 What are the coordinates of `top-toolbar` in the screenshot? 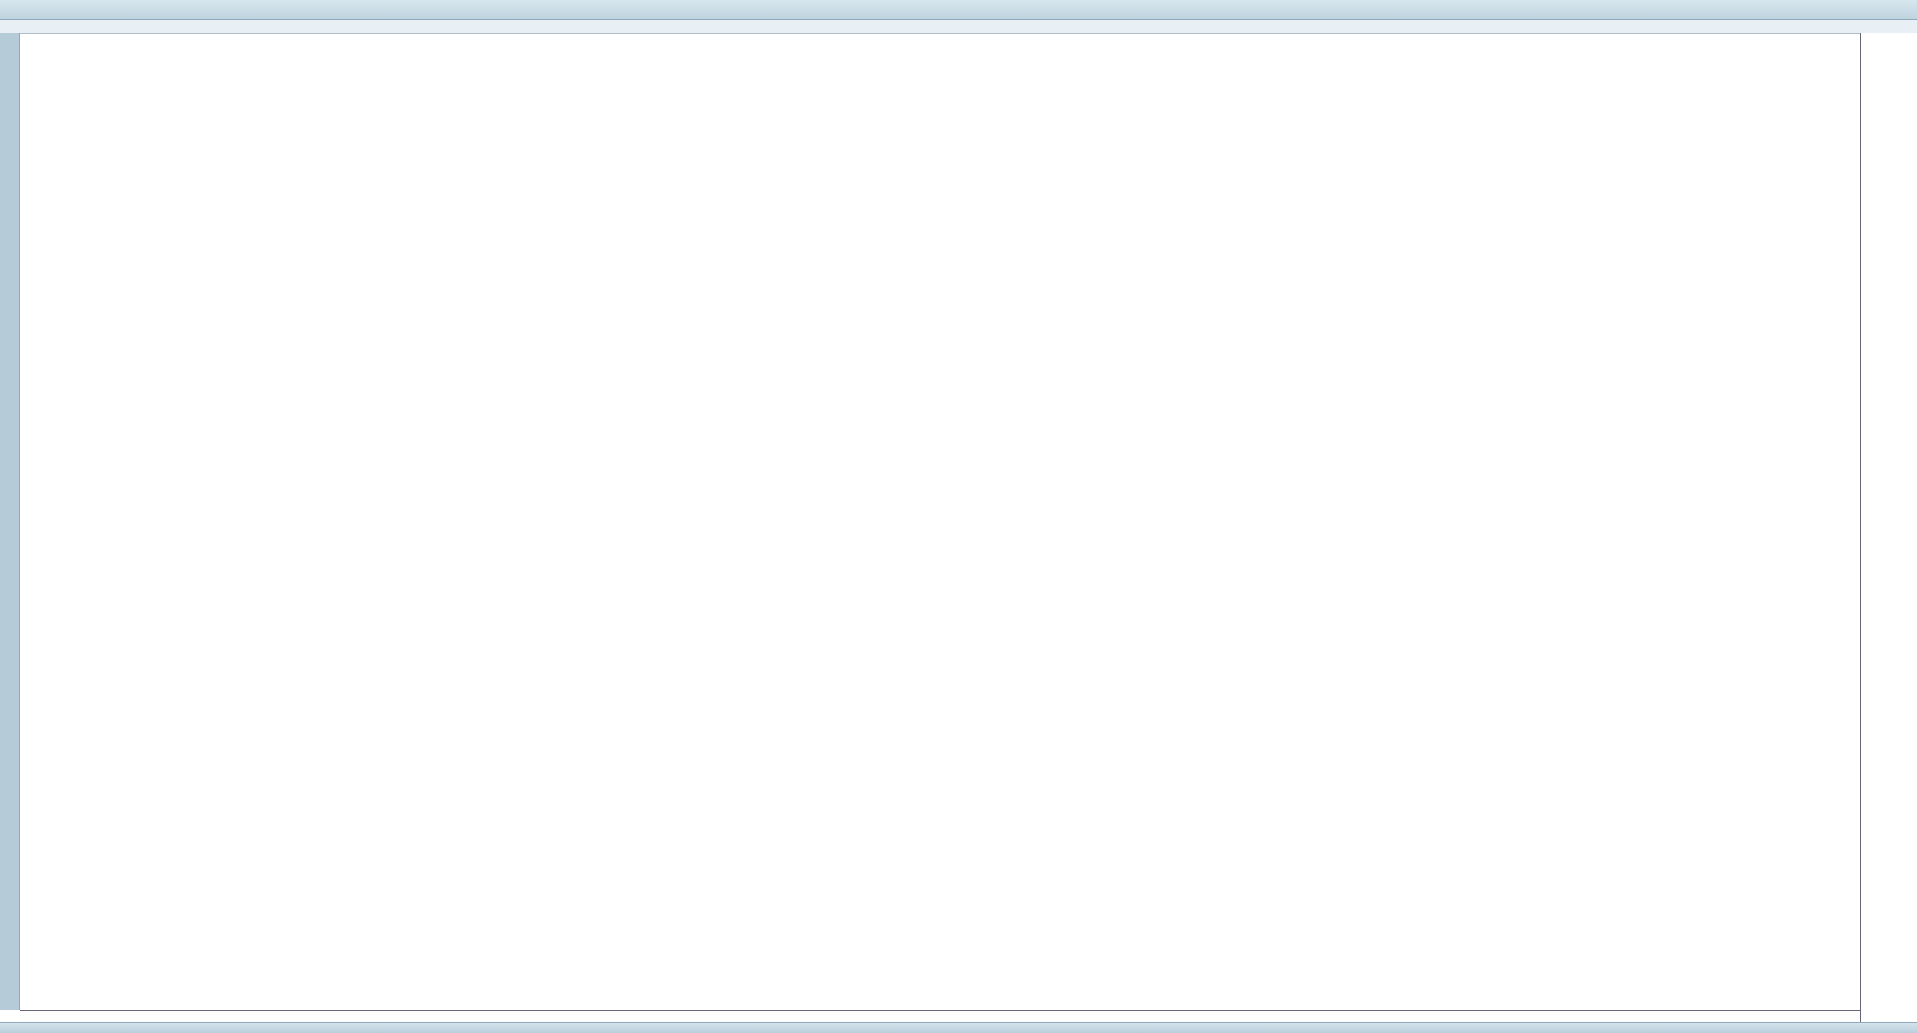 It's located at (958, 10).